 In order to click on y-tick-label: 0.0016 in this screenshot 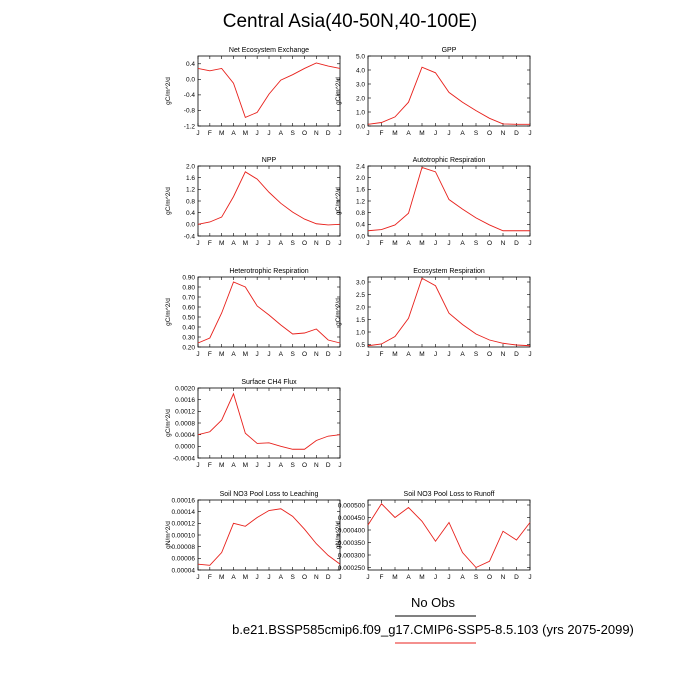, I will do `click(185, 400)`.